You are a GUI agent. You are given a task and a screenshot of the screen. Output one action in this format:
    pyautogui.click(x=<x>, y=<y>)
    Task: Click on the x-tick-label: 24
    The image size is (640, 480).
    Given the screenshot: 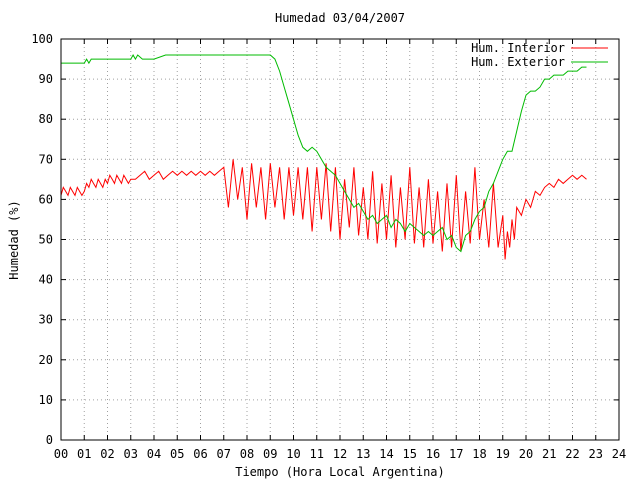 What is the action you would take?
    pyautogui.click(x=619, y=454)
    